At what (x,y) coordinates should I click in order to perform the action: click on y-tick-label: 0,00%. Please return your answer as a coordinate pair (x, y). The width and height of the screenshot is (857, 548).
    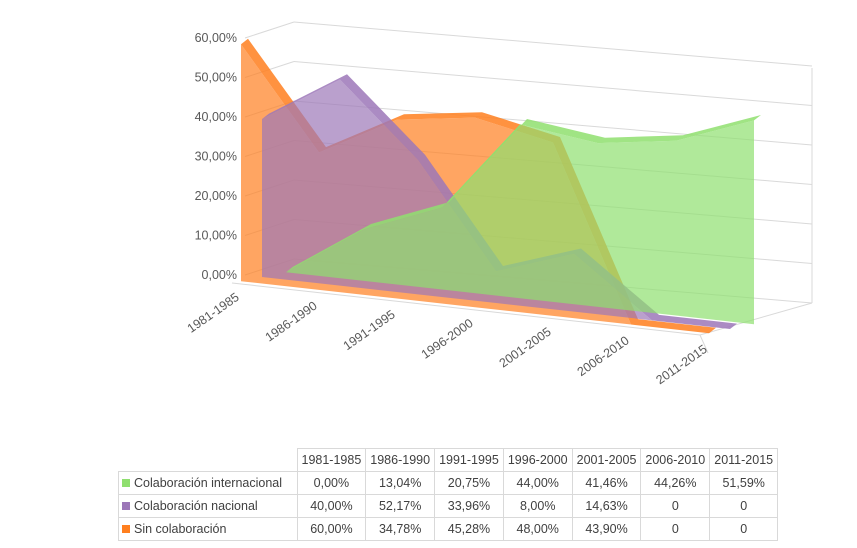
    Looking at the image, I should click on (219, 275).